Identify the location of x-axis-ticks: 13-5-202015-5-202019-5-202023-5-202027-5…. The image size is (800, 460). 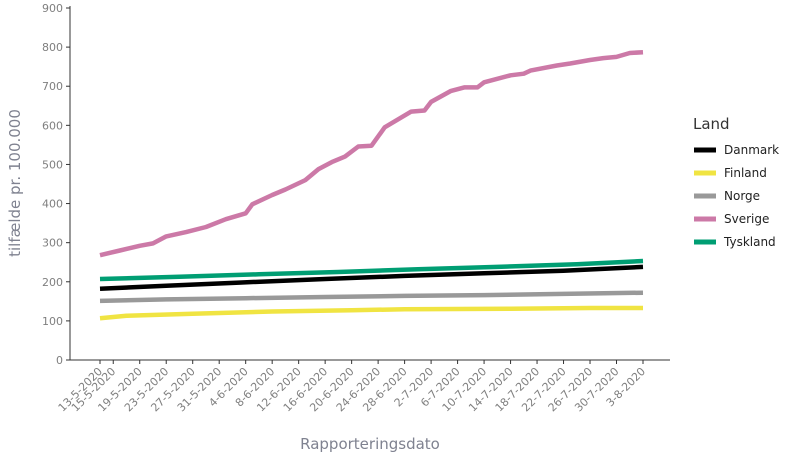
(352, 387).